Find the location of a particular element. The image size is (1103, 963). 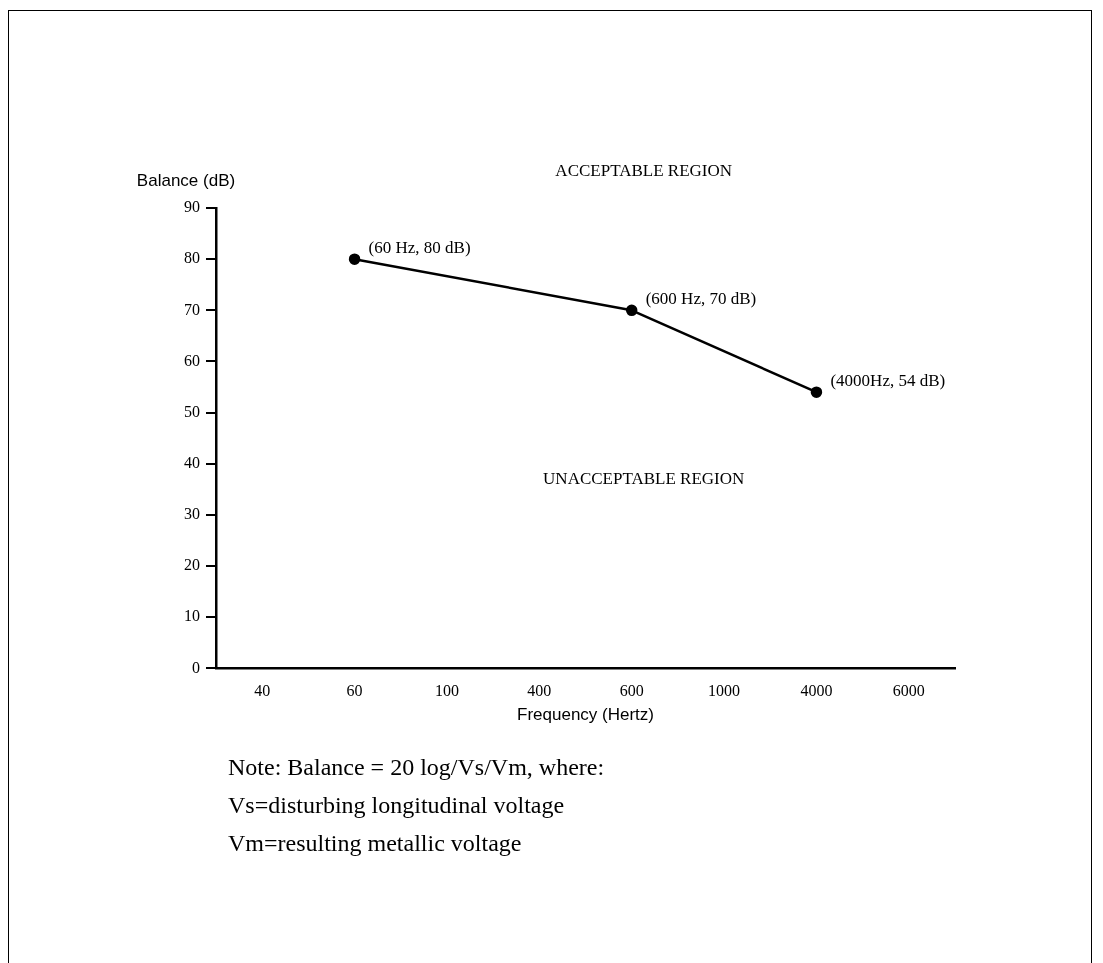

text: Note: Balance = 20 log/Vs/Vm, where: is located at coordinates (416, 767).